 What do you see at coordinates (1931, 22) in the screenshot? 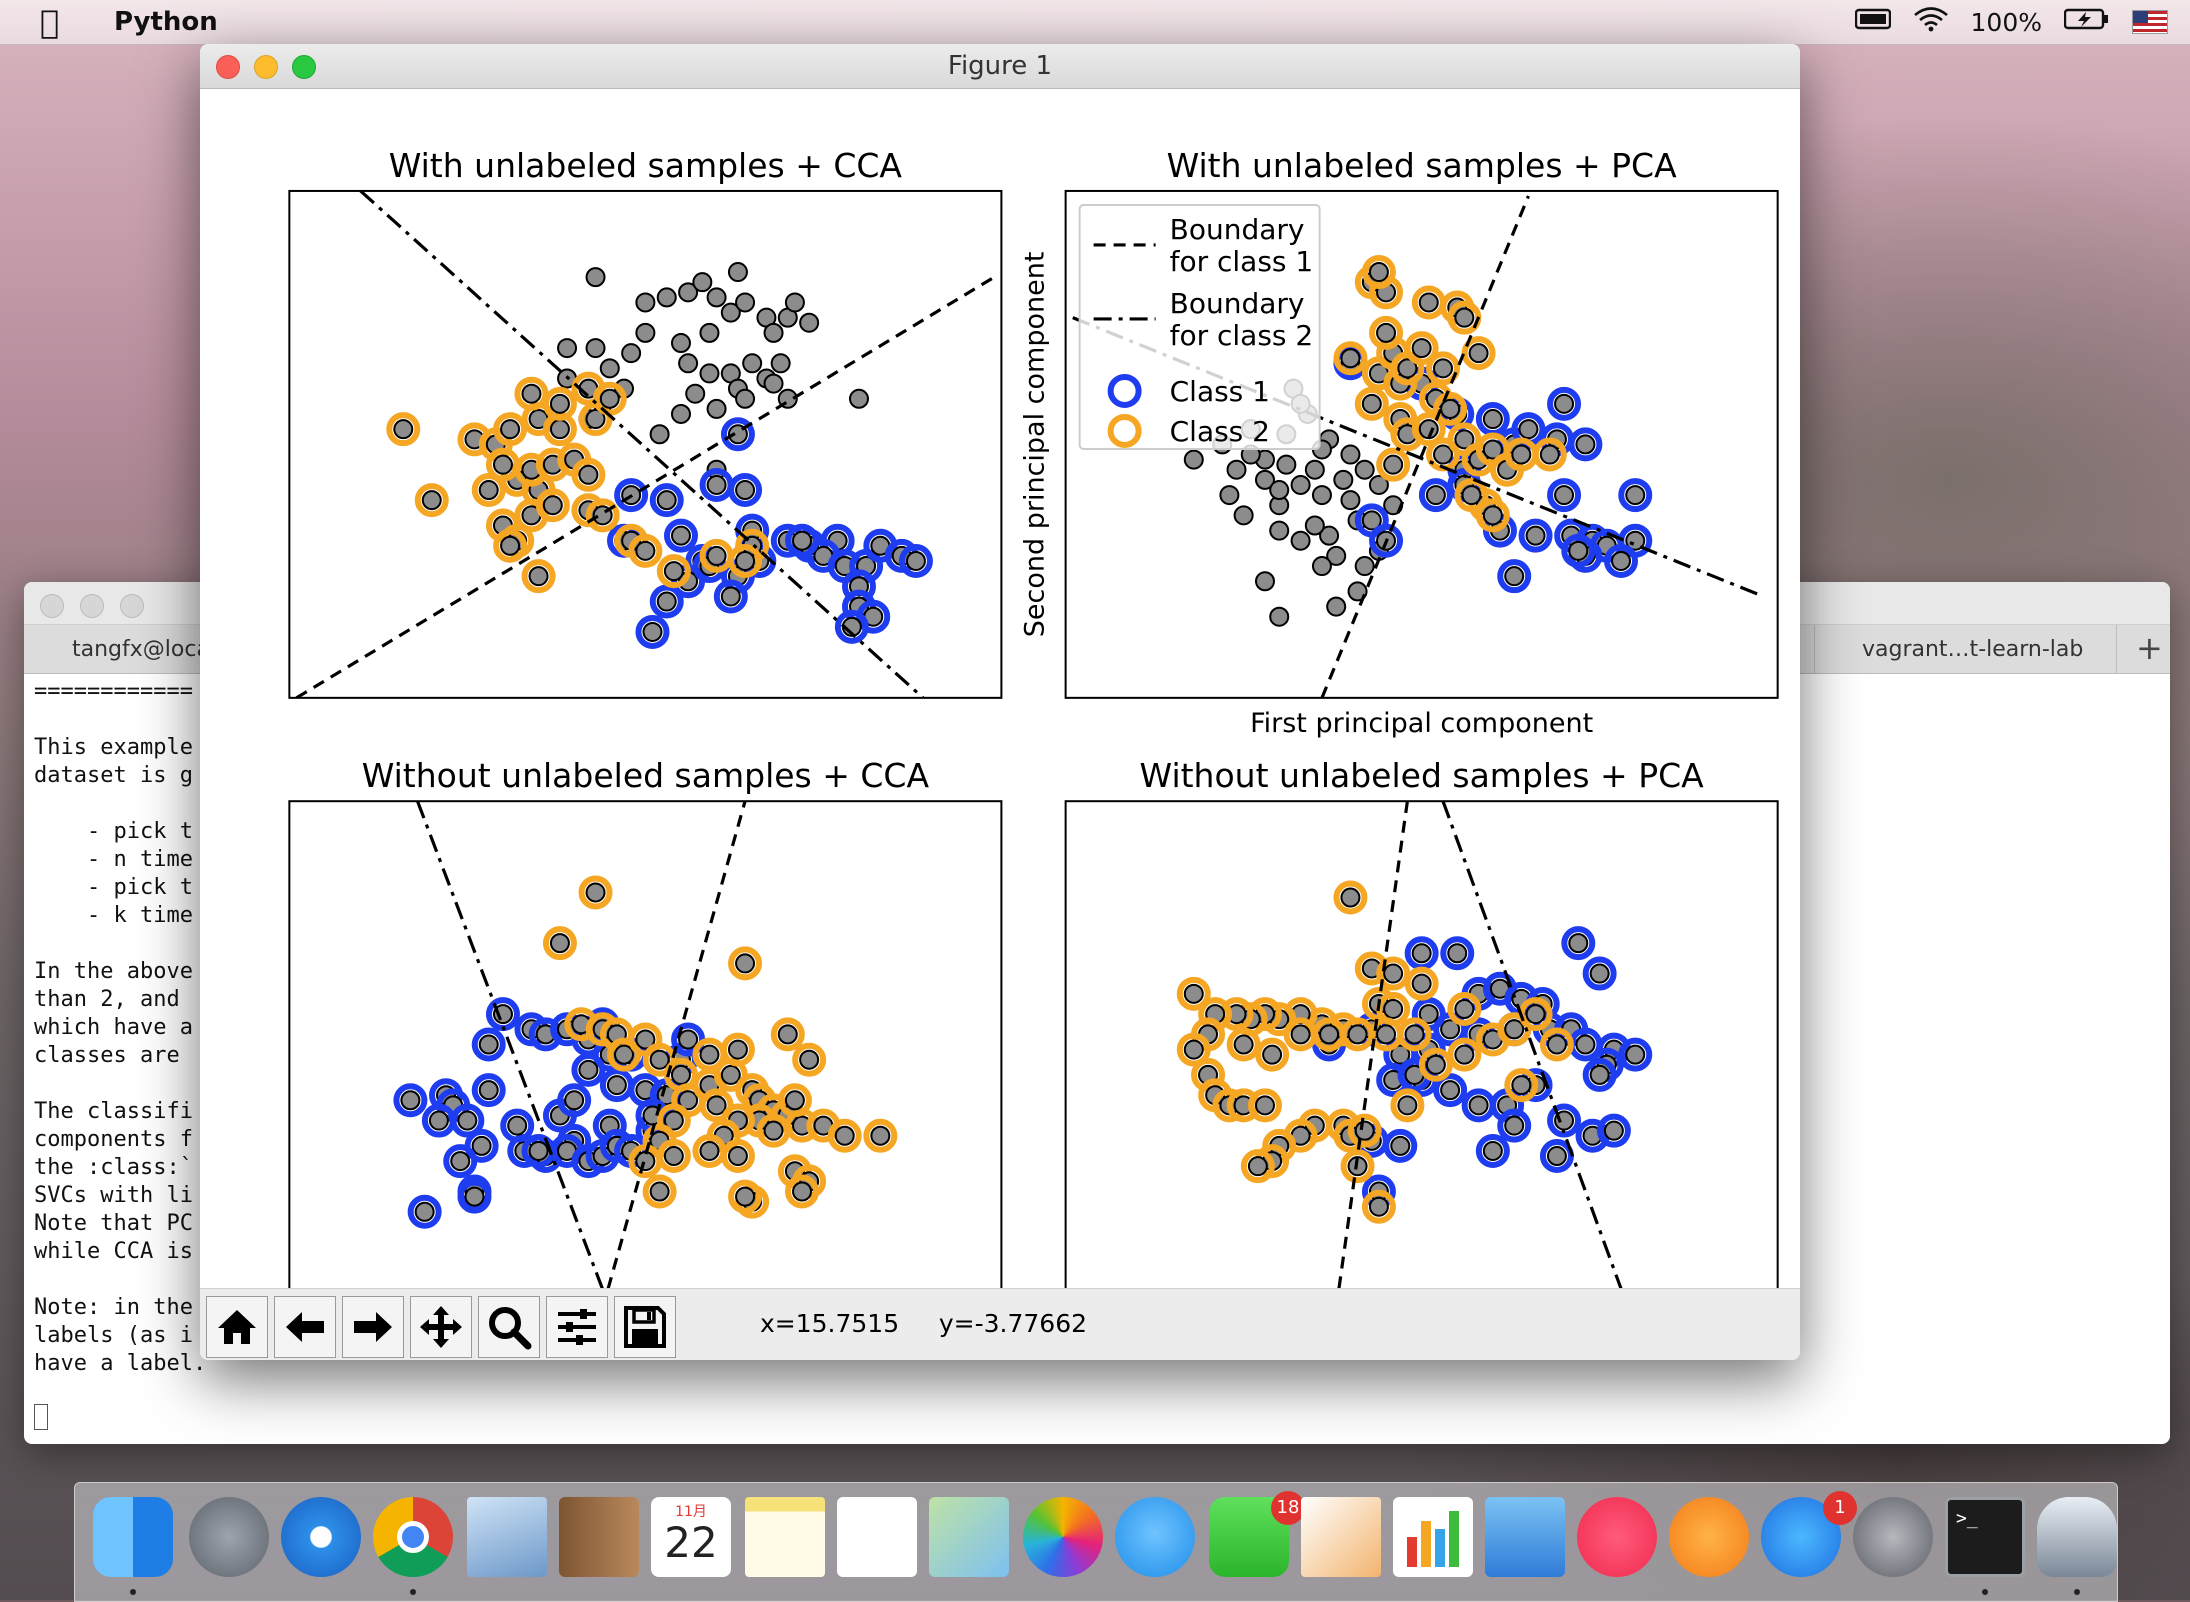
I see `wifi-icon` at bounding box center [1931, 22].